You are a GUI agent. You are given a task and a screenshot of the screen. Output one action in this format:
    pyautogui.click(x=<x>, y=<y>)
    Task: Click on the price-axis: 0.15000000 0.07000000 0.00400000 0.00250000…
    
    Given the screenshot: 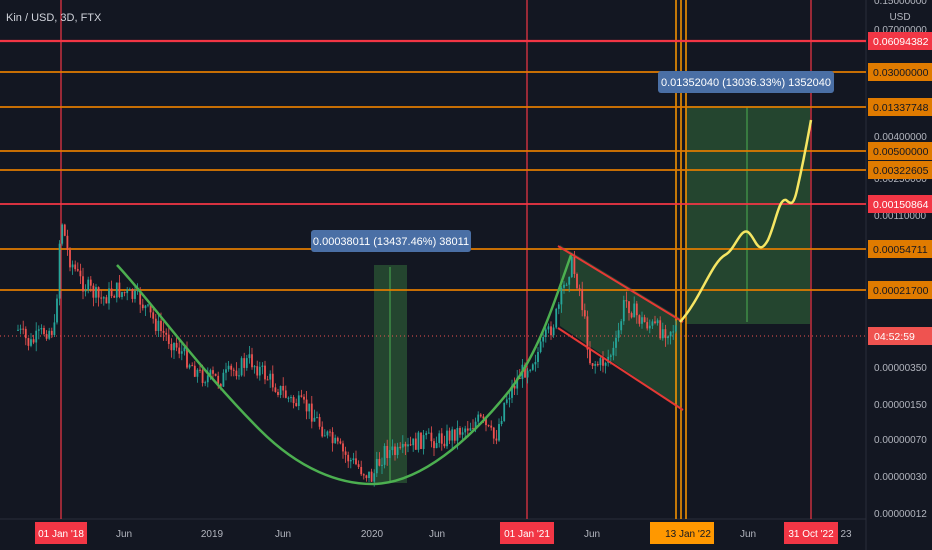 What is the action you would take?
    pyautogui.click(x=900, y=260)
    